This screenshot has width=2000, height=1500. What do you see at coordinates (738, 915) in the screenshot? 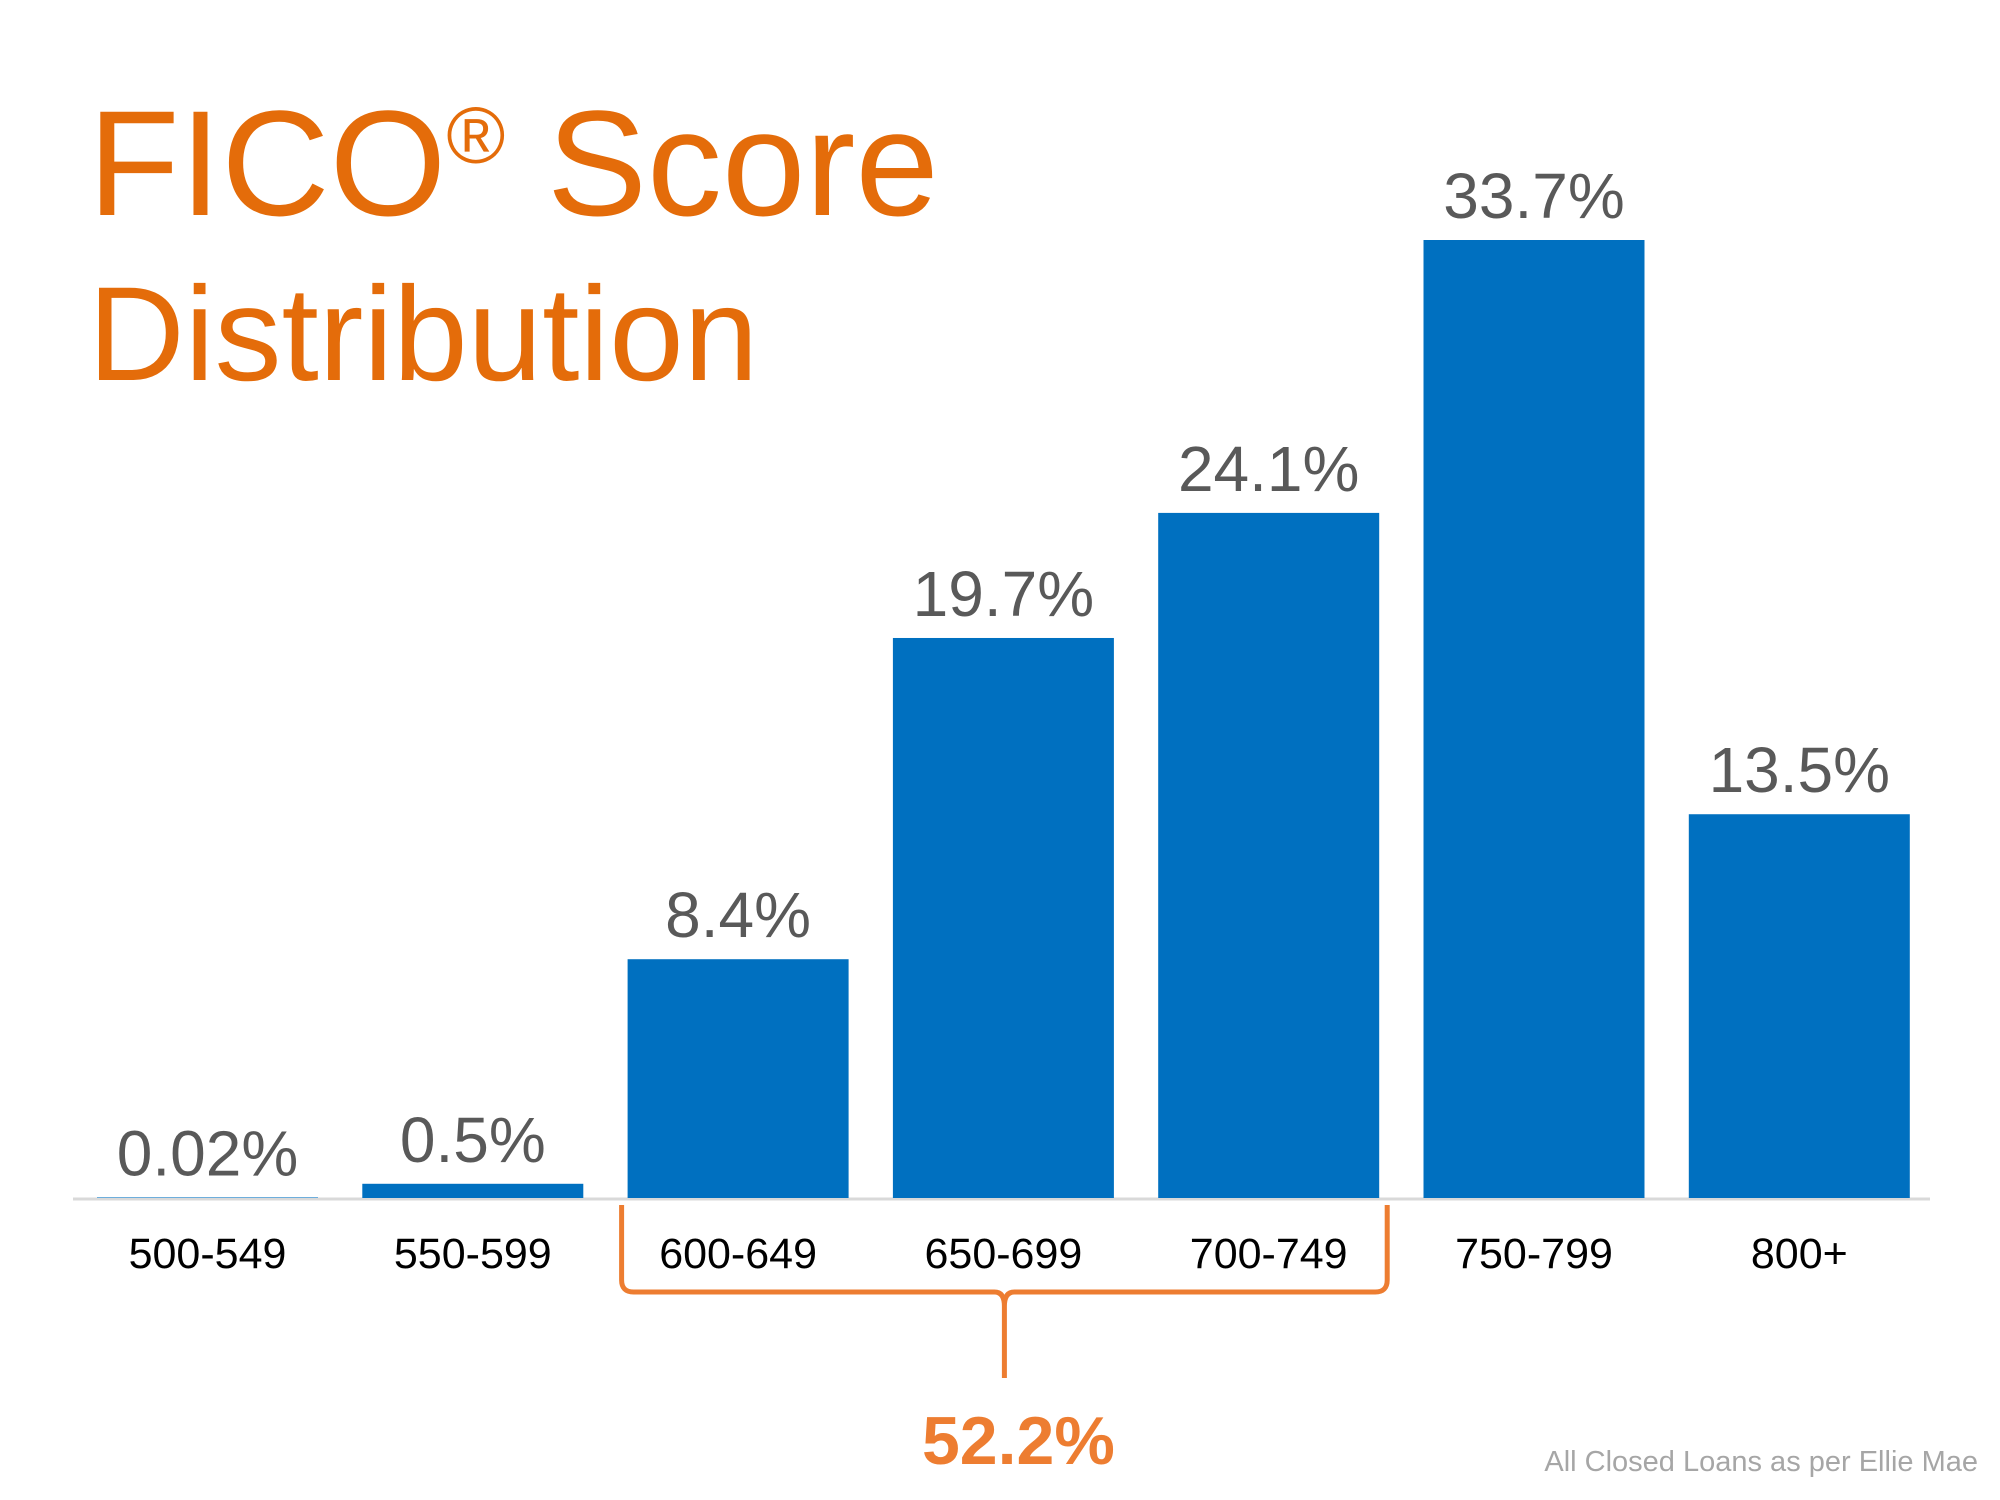
I see `data-label: 8.4%` at bounding box center [738, 915].